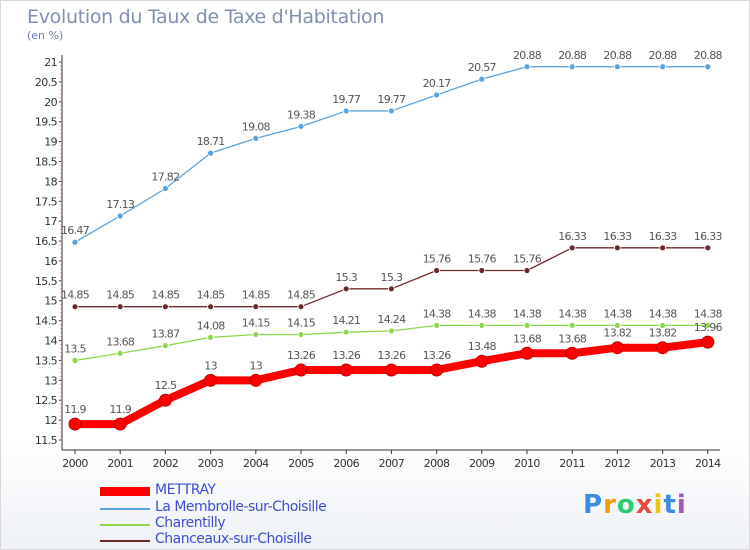 The width and height of the screenshot is (750, 550). What do you see at coordinates (346, 320) in the screenshot?
I see `data-label-charentilly: 14.21` at bounding box center [346, 320].